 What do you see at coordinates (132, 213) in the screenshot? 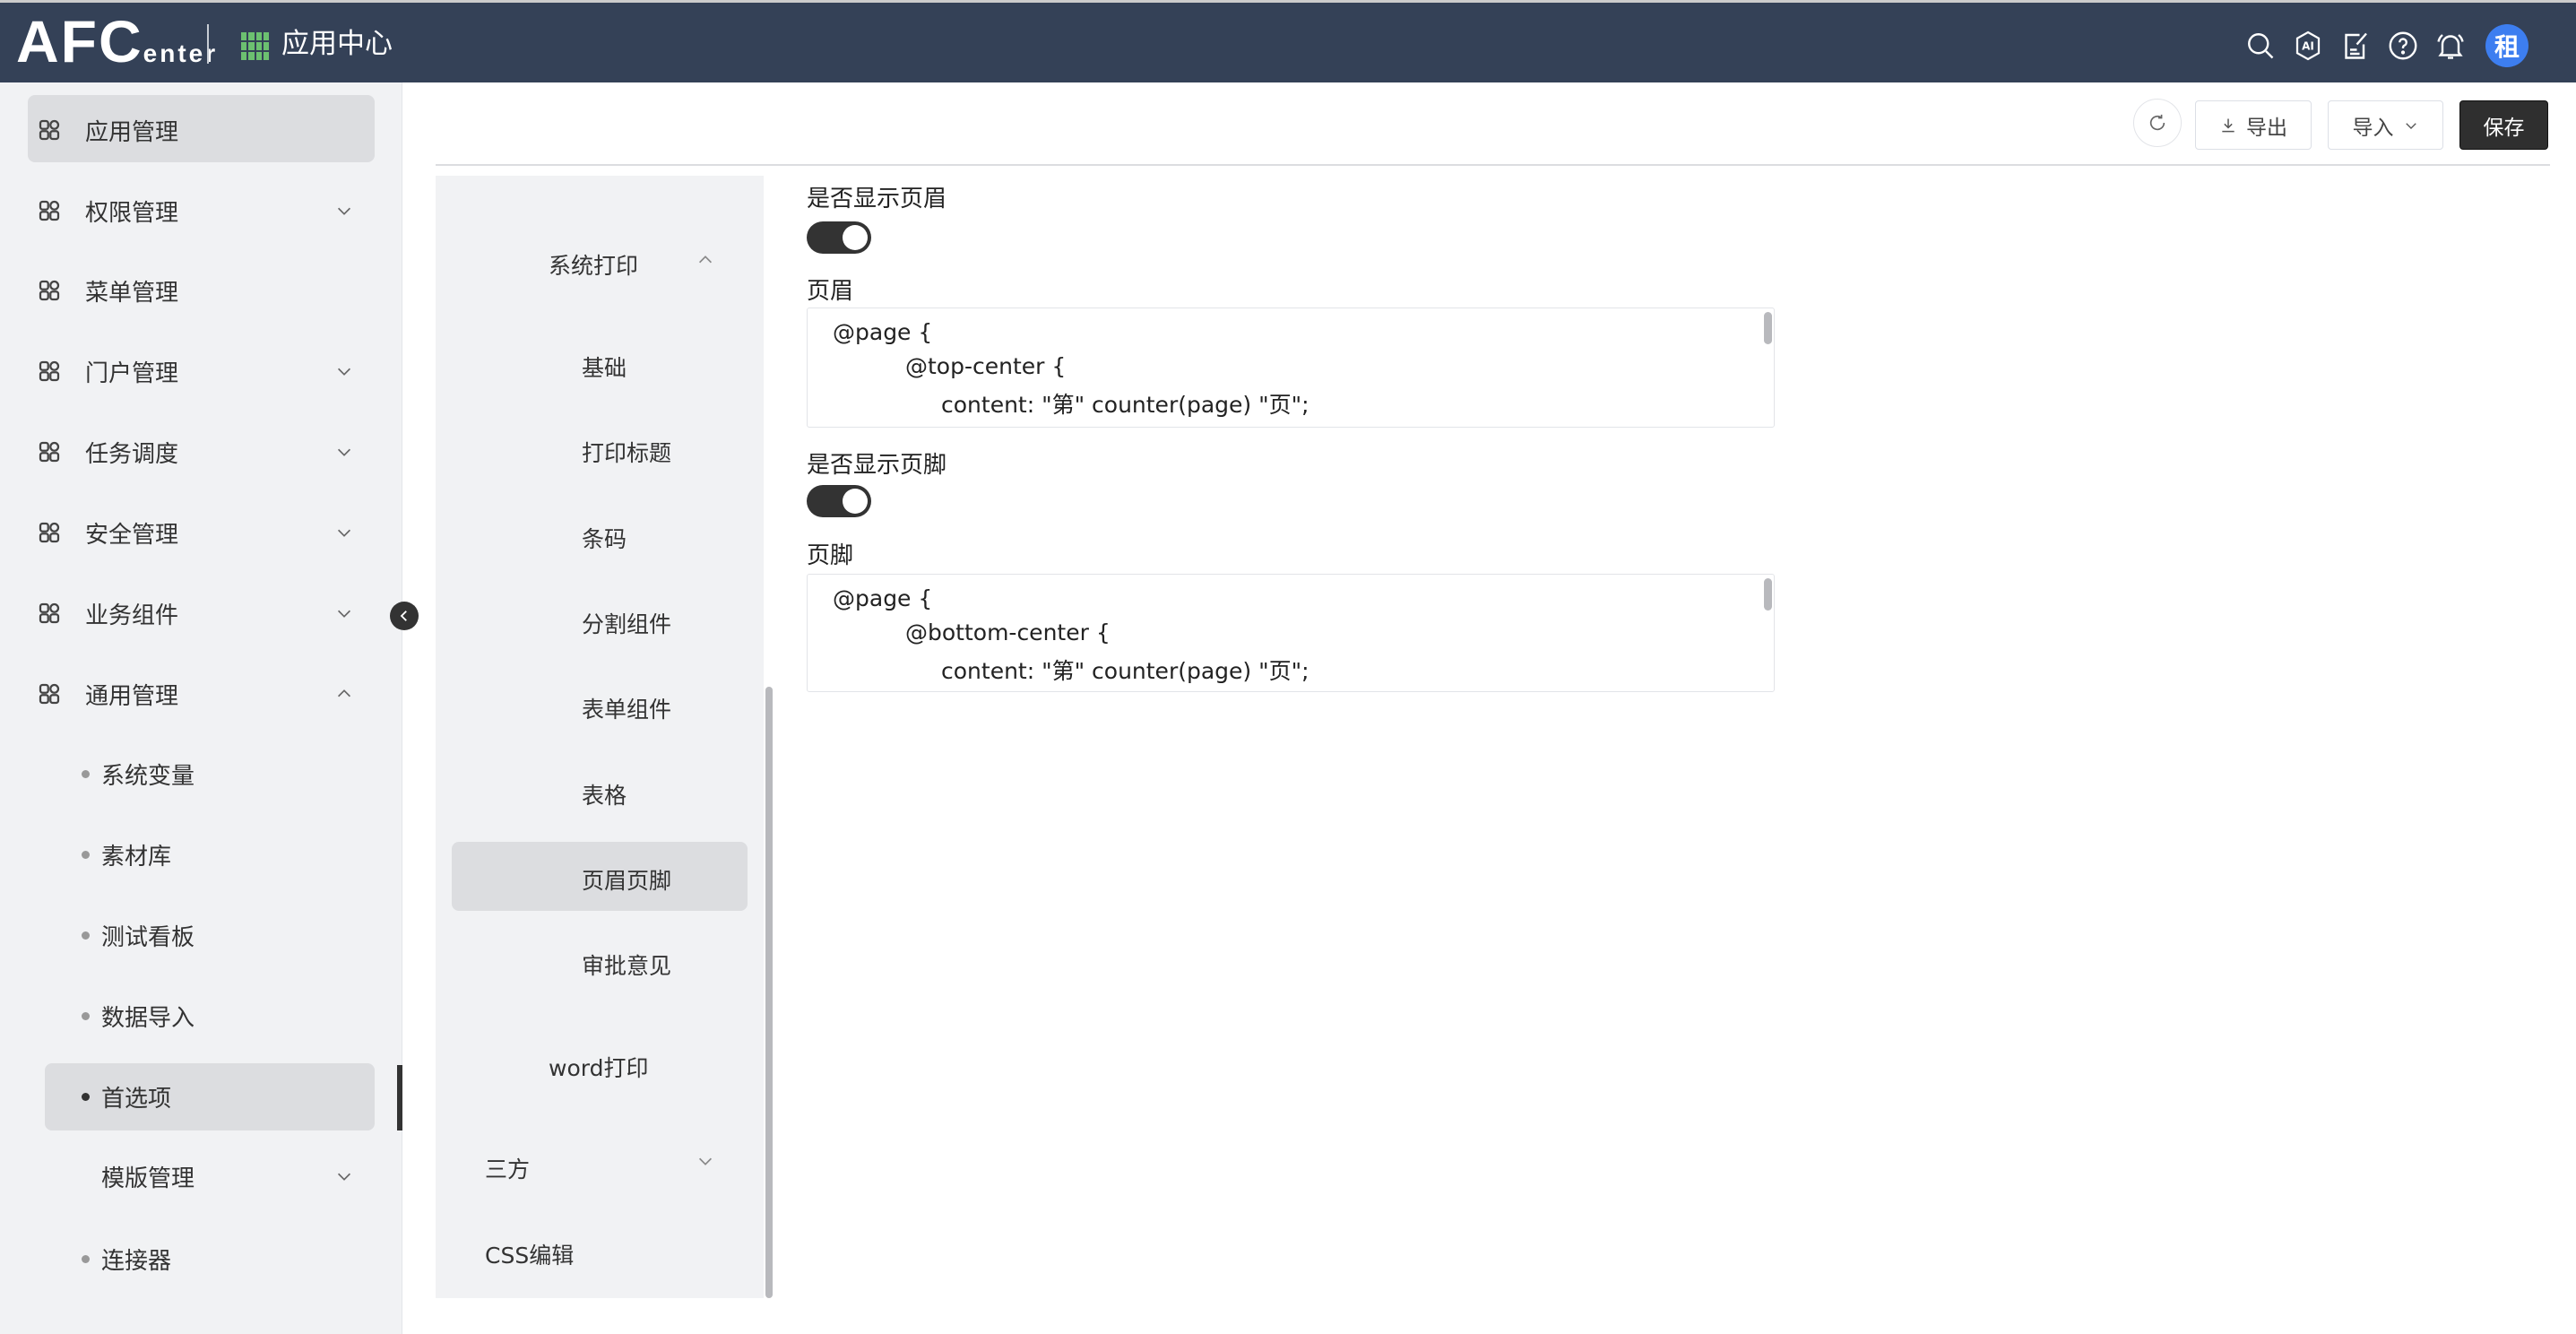
I see `sidebar-item-label: 权限管理` at bounding box center [132, 213].